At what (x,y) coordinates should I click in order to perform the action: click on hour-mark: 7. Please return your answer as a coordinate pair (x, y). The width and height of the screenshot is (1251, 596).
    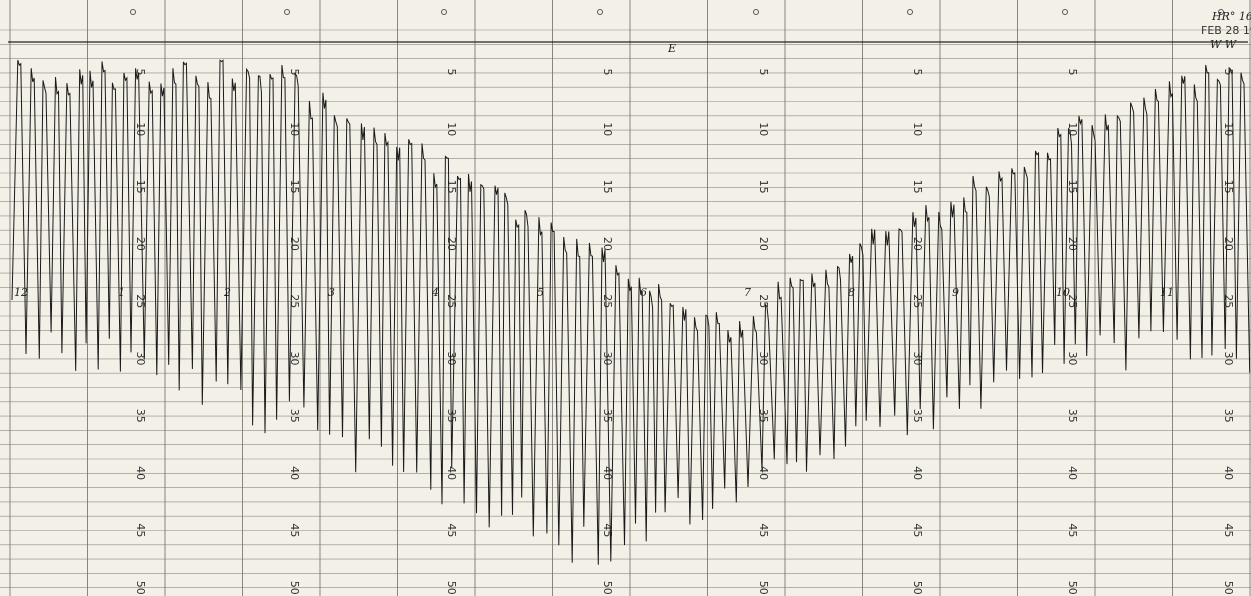
    Looking at the image, I should click on (747, 292).